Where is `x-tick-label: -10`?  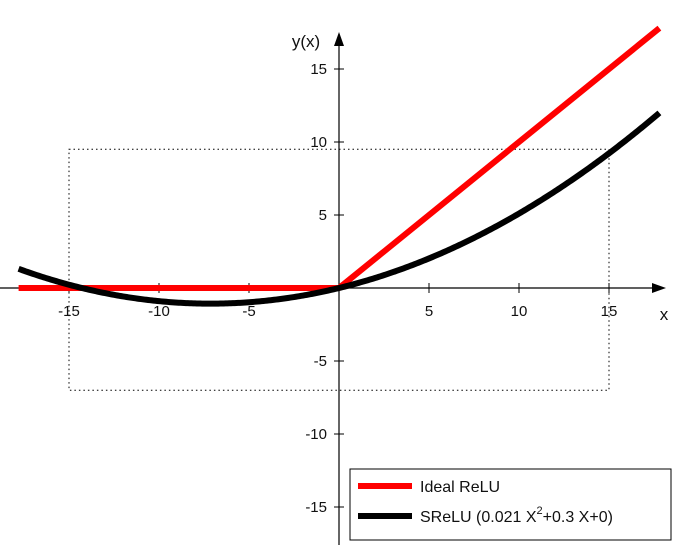 x-tick-label: -10 is located at coordinates (159, 311).